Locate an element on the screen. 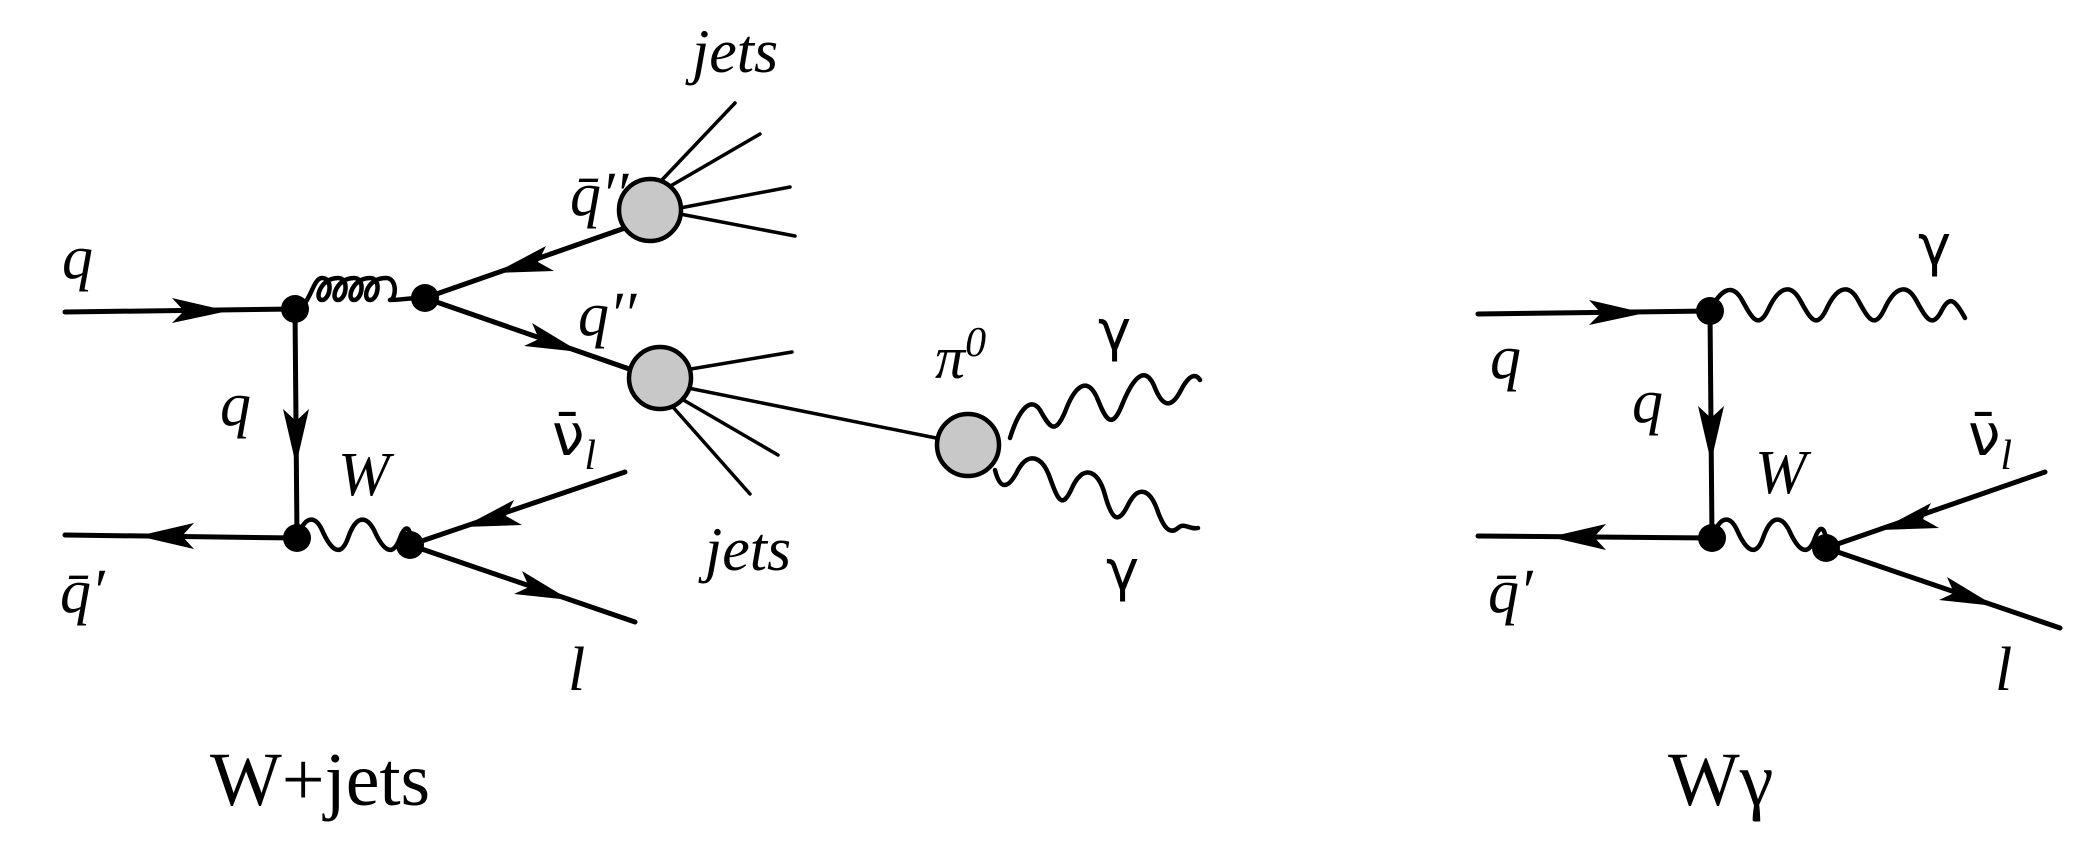  gluon-line is located at coordinates (360, 293).